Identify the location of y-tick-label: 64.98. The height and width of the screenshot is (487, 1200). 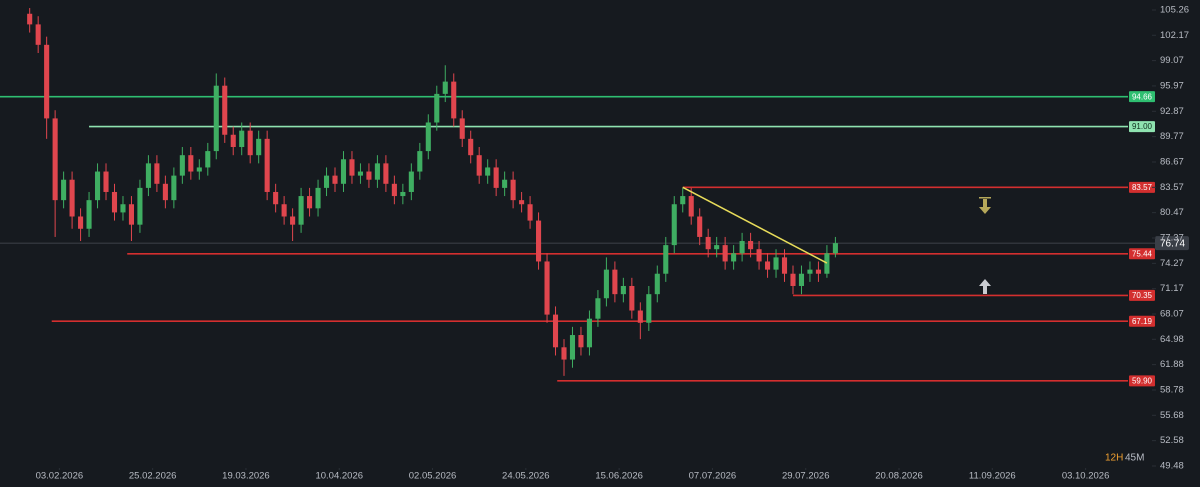
(1172, 339).